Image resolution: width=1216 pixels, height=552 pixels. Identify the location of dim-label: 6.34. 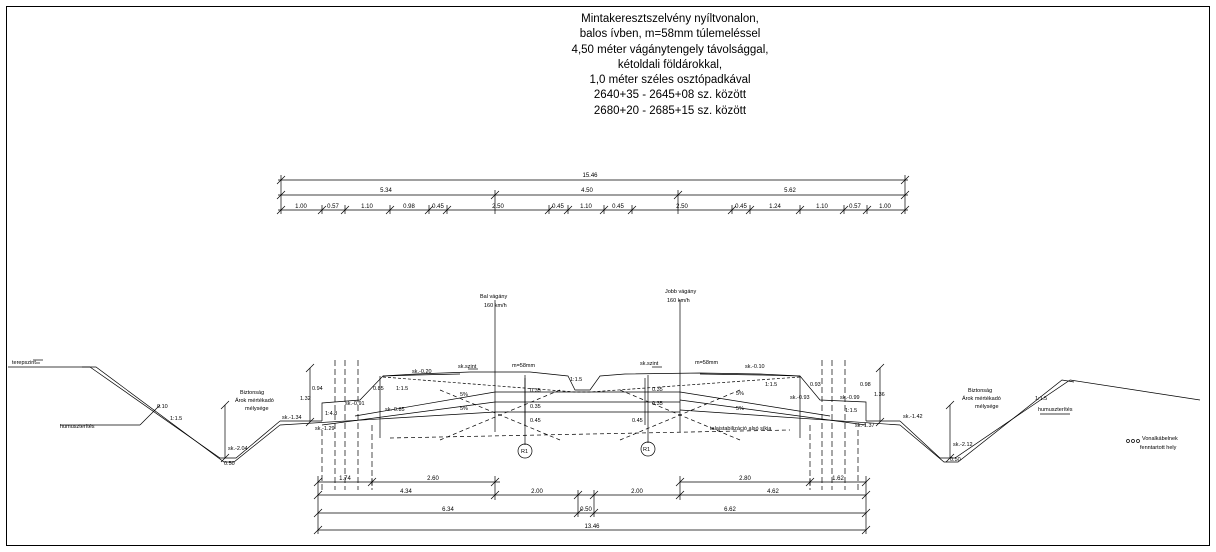
(448, 510).